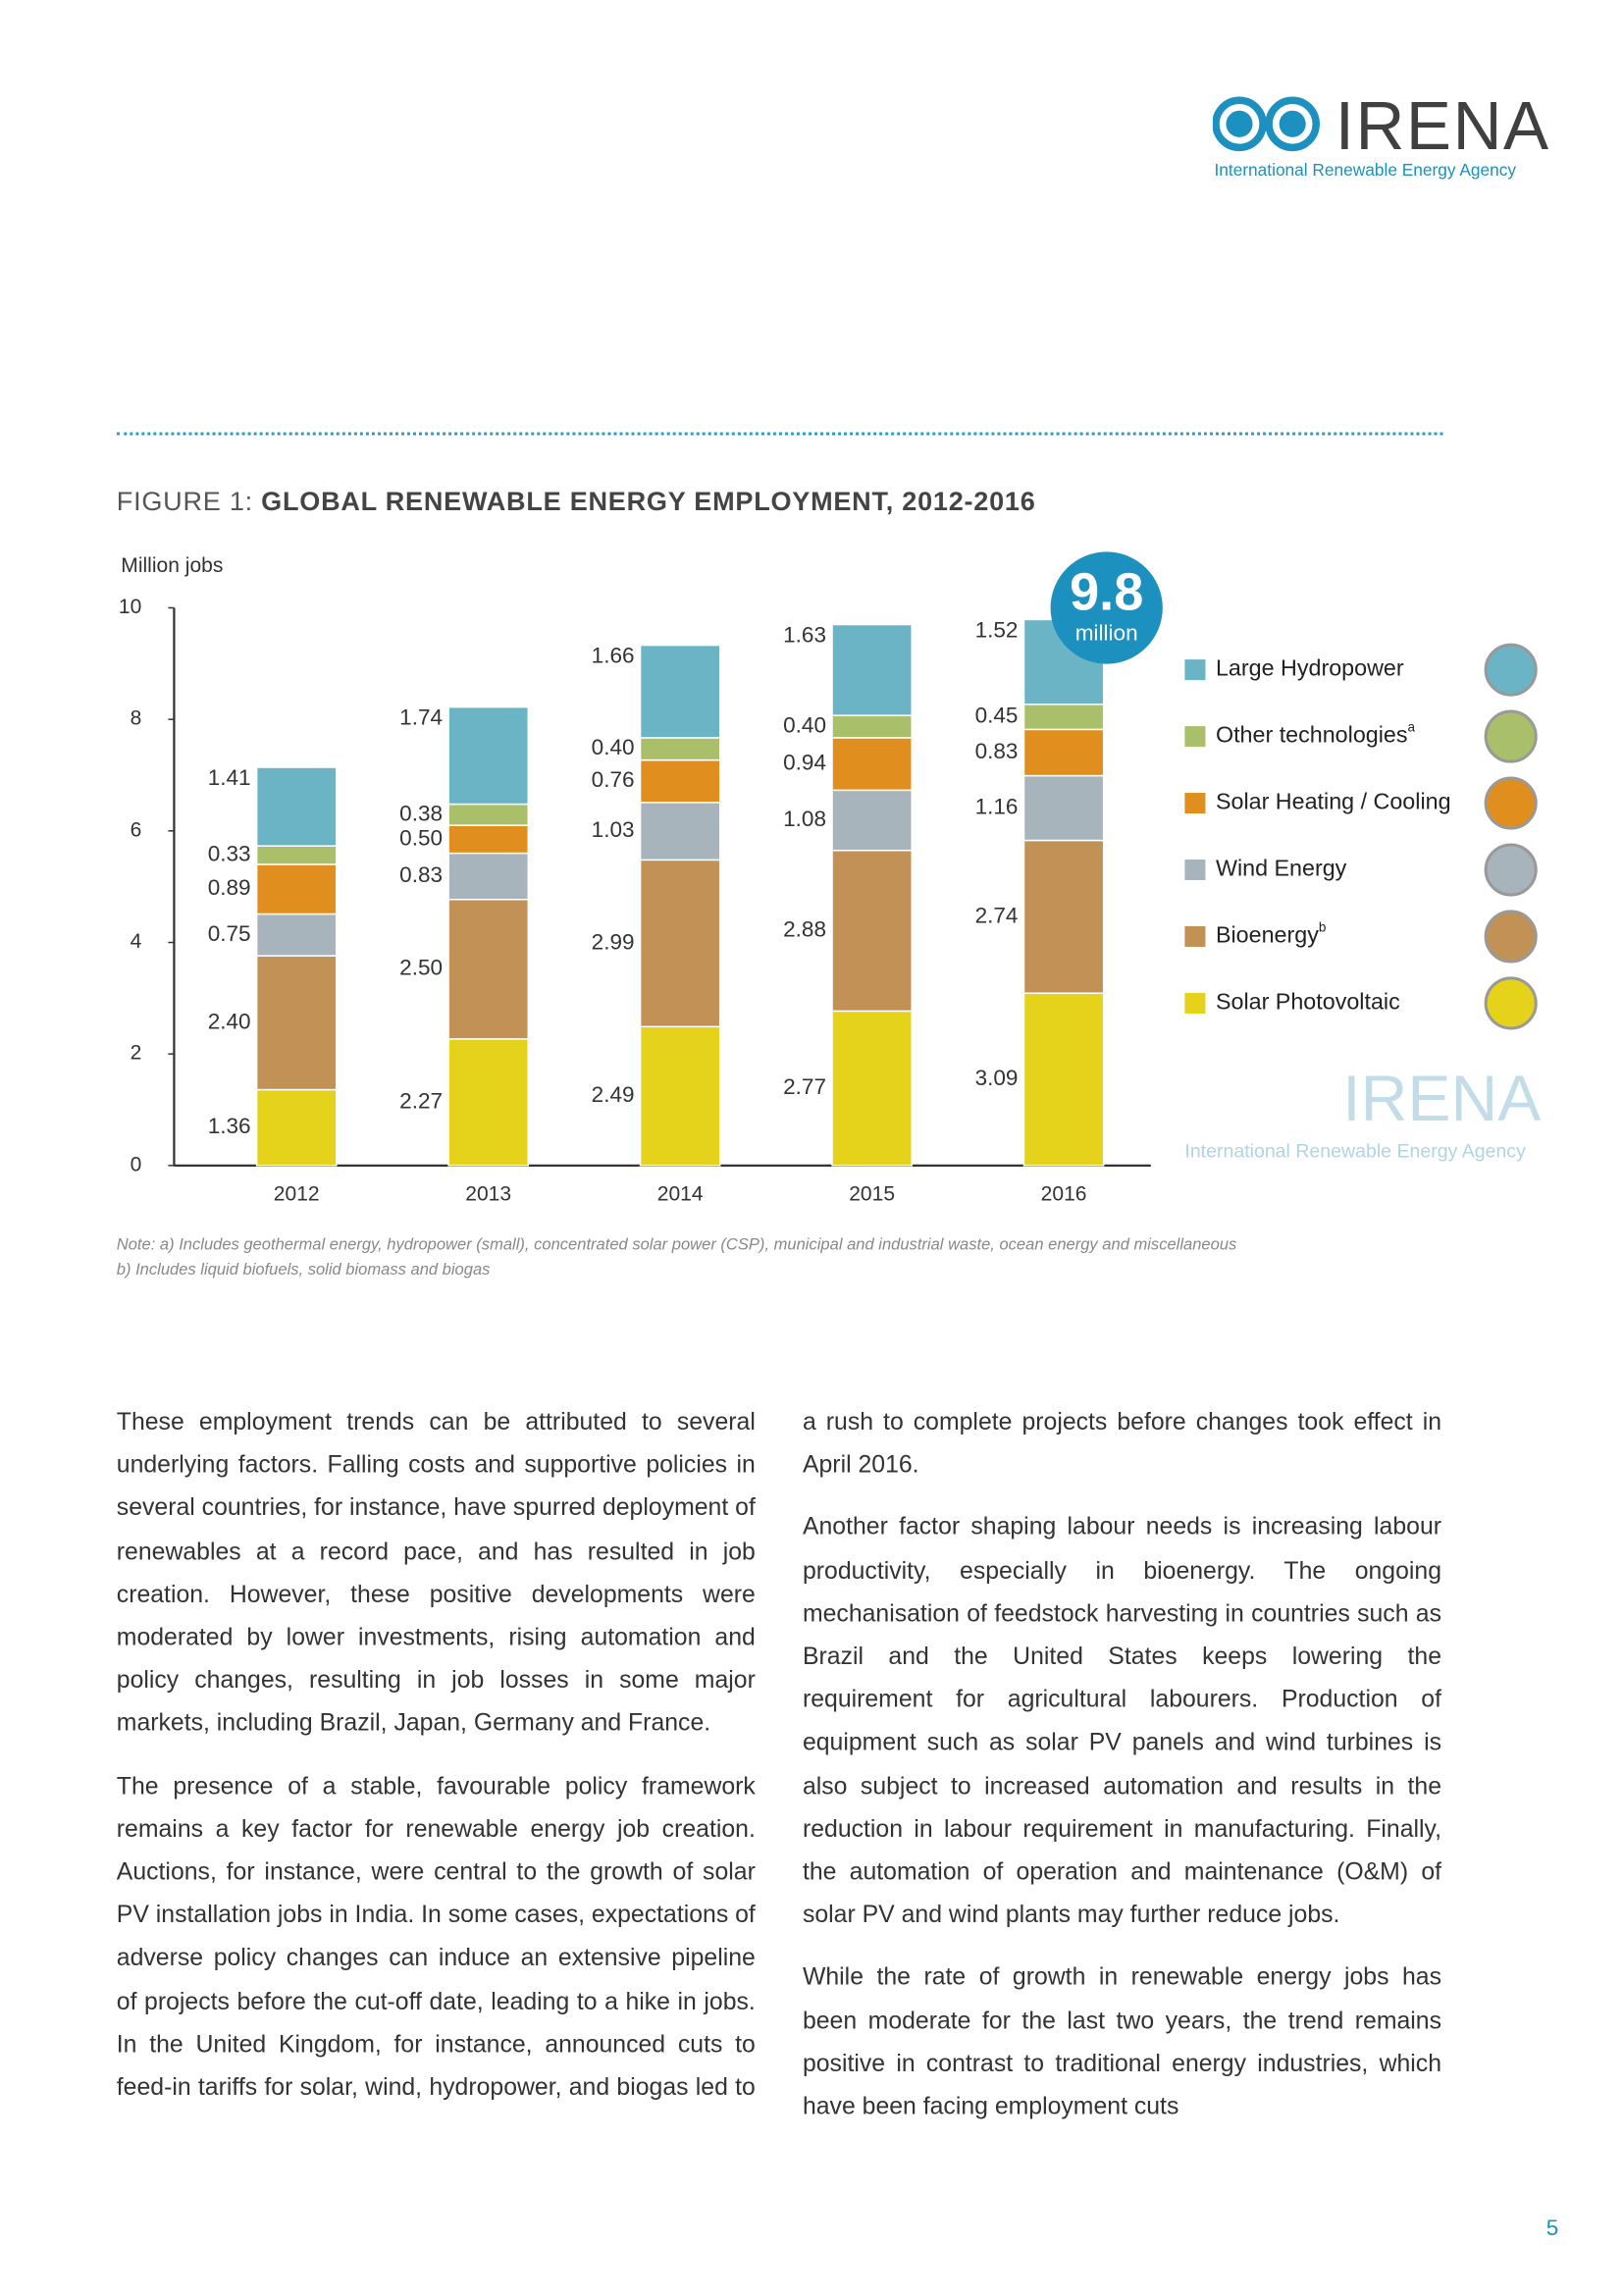  I want to click on y-tick-label: 10, so click(130, 607).